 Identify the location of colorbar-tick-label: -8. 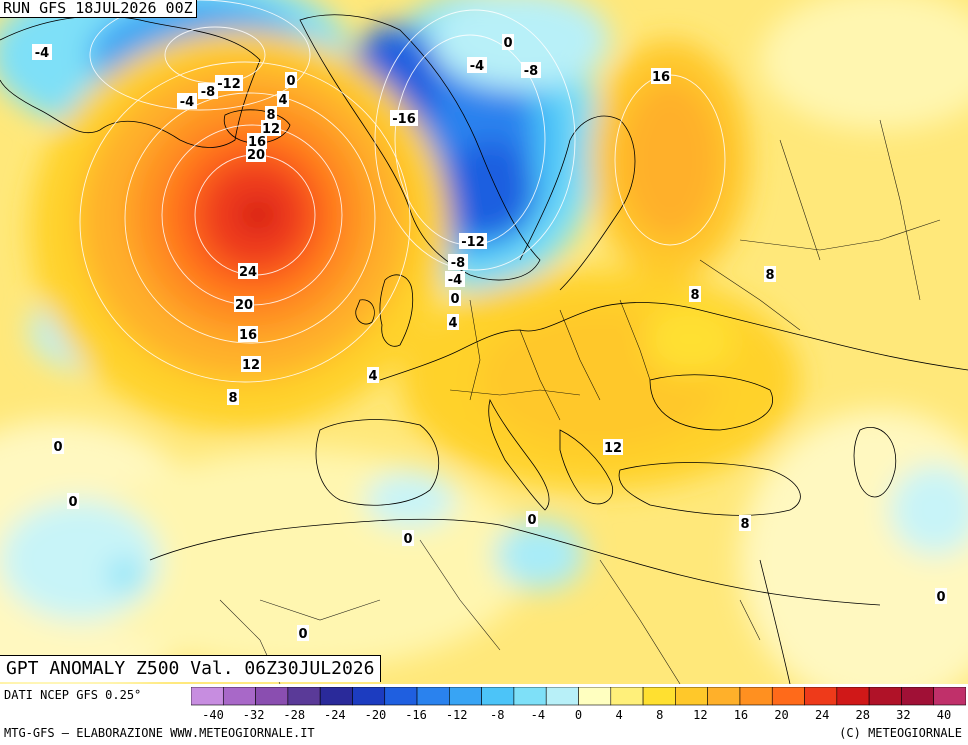
(497, 715).